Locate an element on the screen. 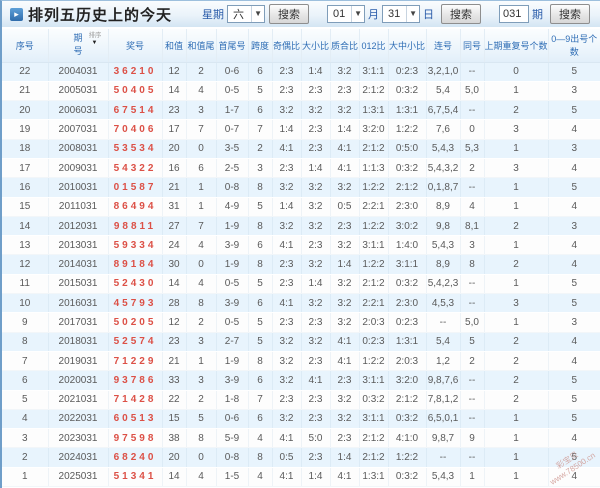 The width and height of the screenshot is (600, 488). table-cell: 5,0 is located at coordinates (472, 322).